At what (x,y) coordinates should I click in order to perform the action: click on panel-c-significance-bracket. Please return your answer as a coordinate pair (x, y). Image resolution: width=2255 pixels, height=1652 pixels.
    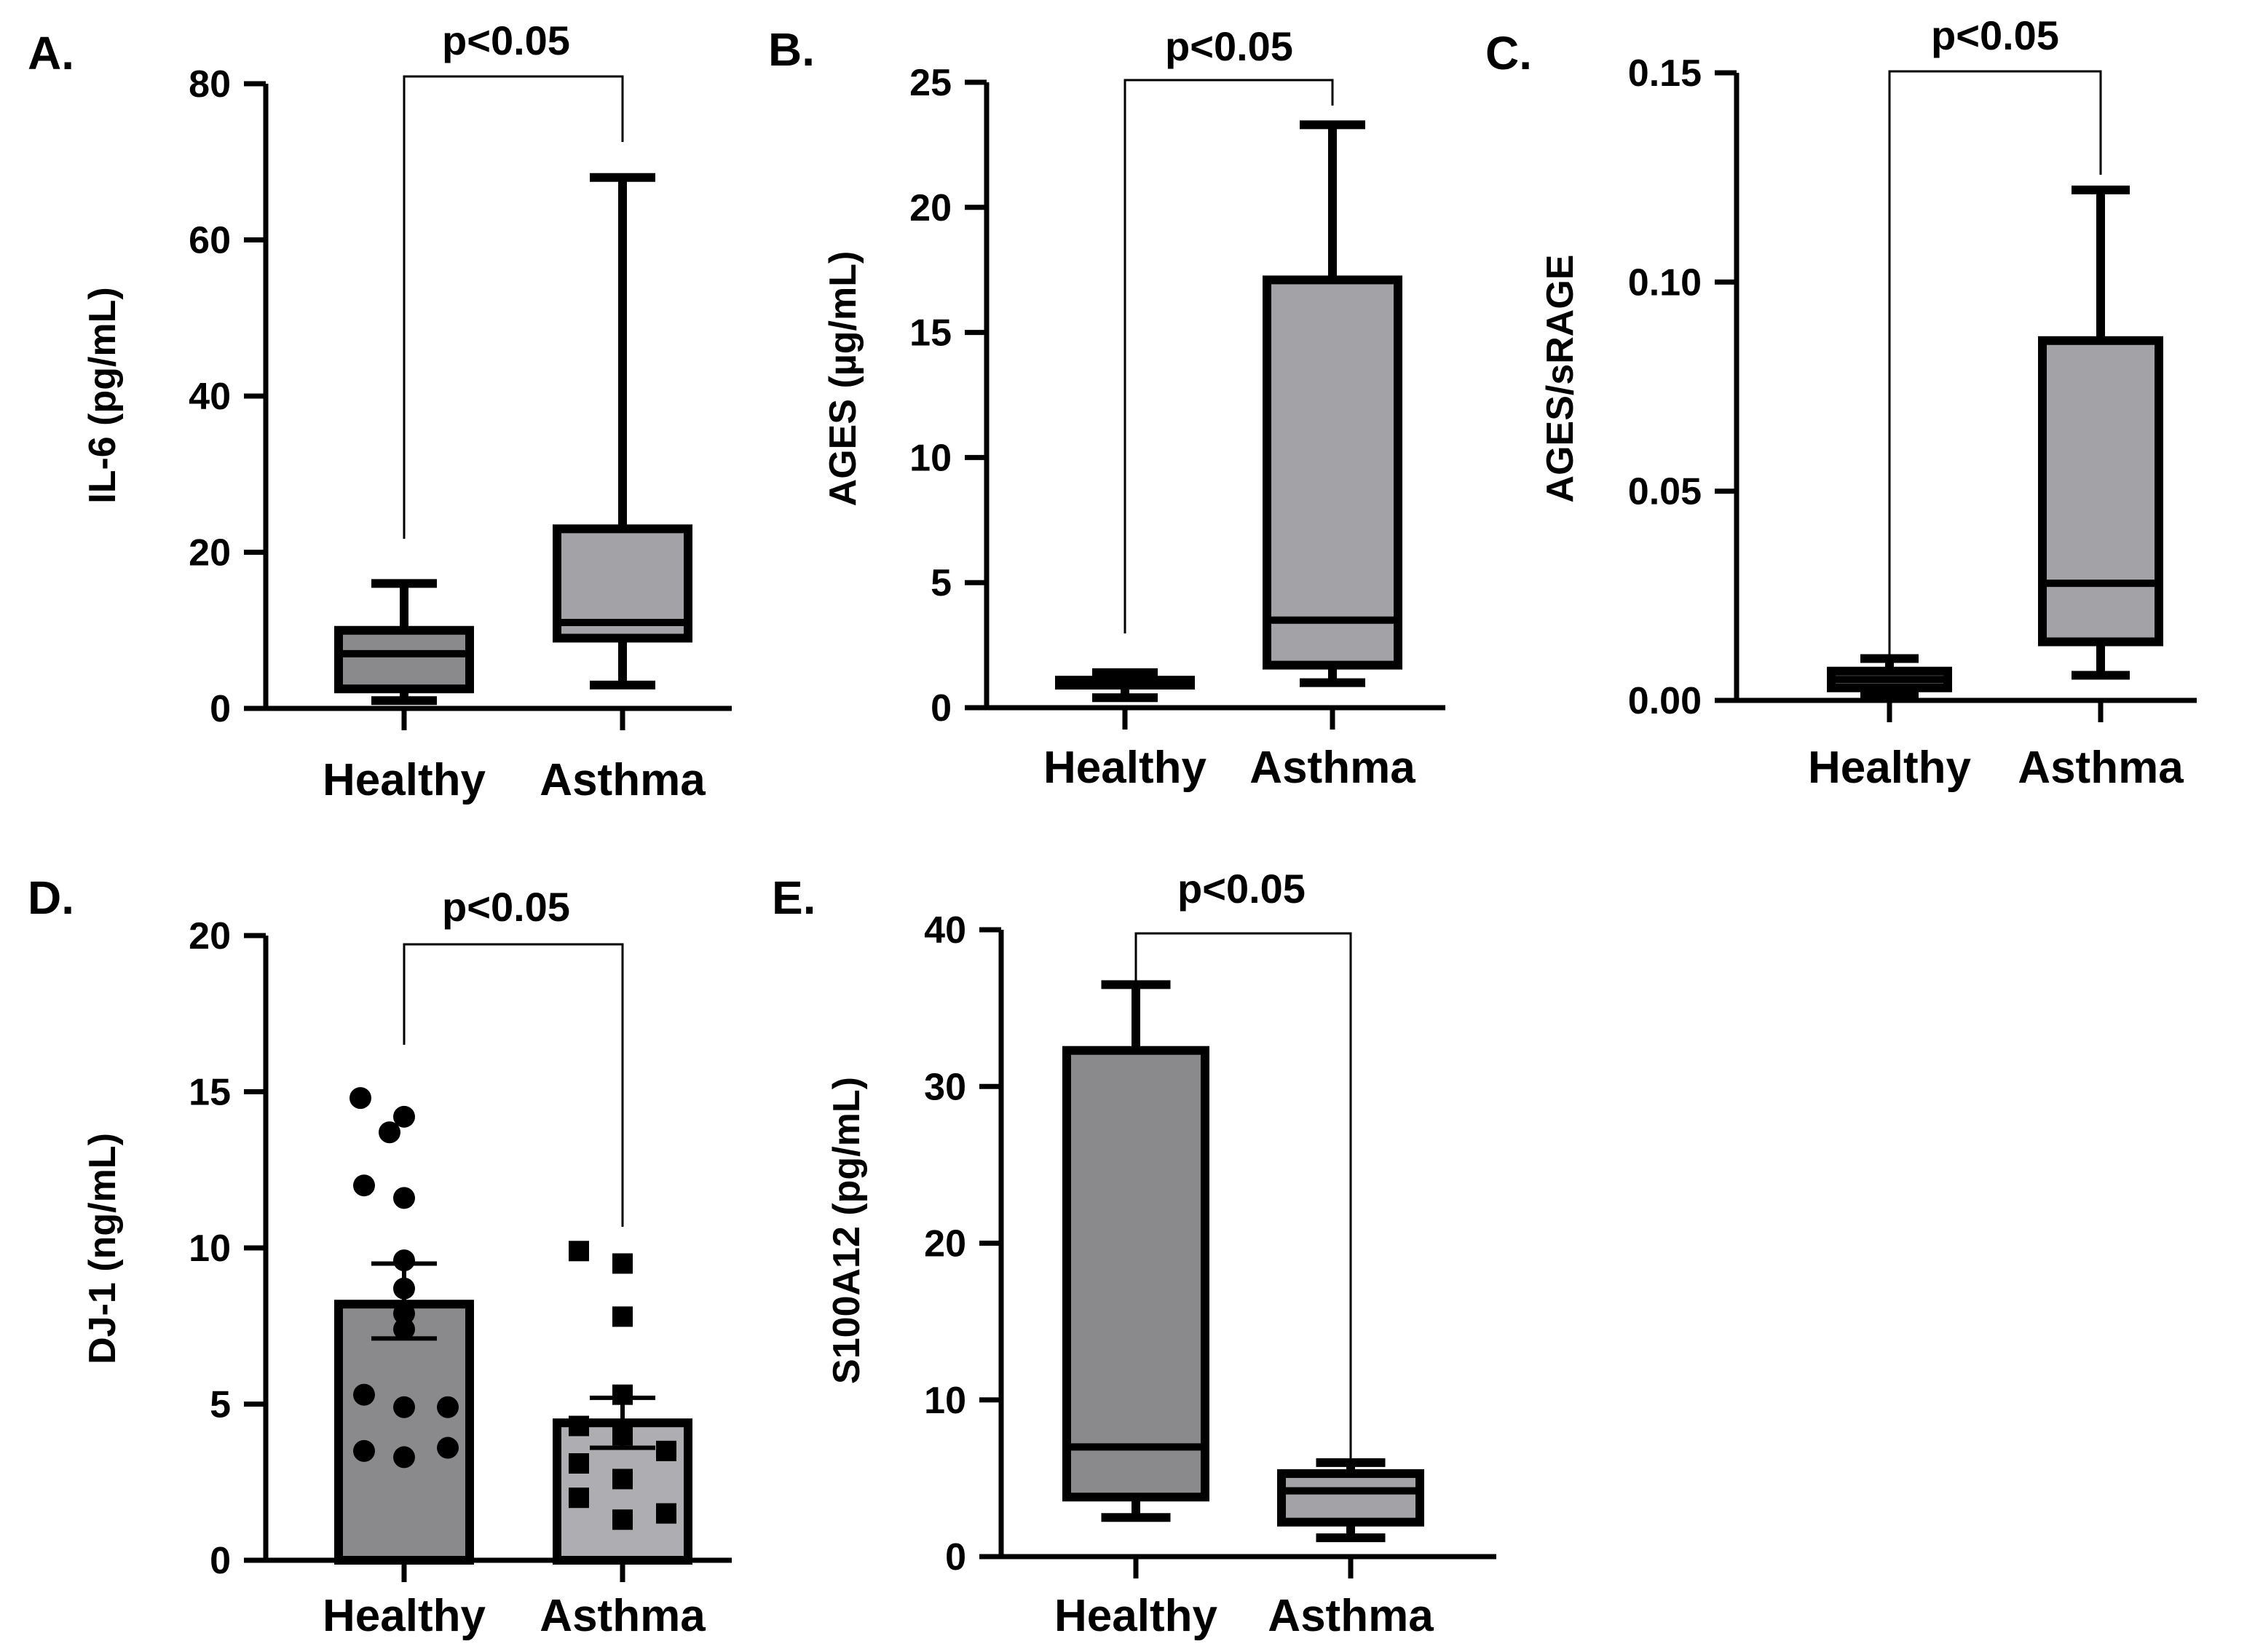
    Looking at the image, I should click on (1995, 366).